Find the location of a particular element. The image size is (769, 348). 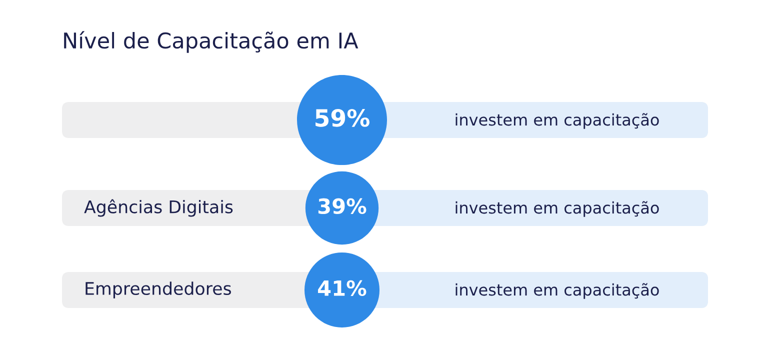

data-label: 41% is located at coordinates (342, 288).